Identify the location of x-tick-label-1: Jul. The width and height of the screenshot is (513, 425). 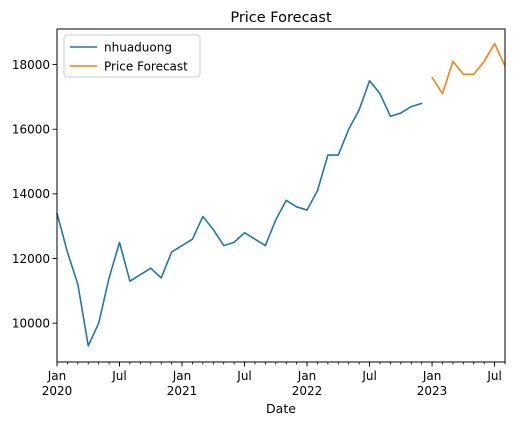
(118, 376).